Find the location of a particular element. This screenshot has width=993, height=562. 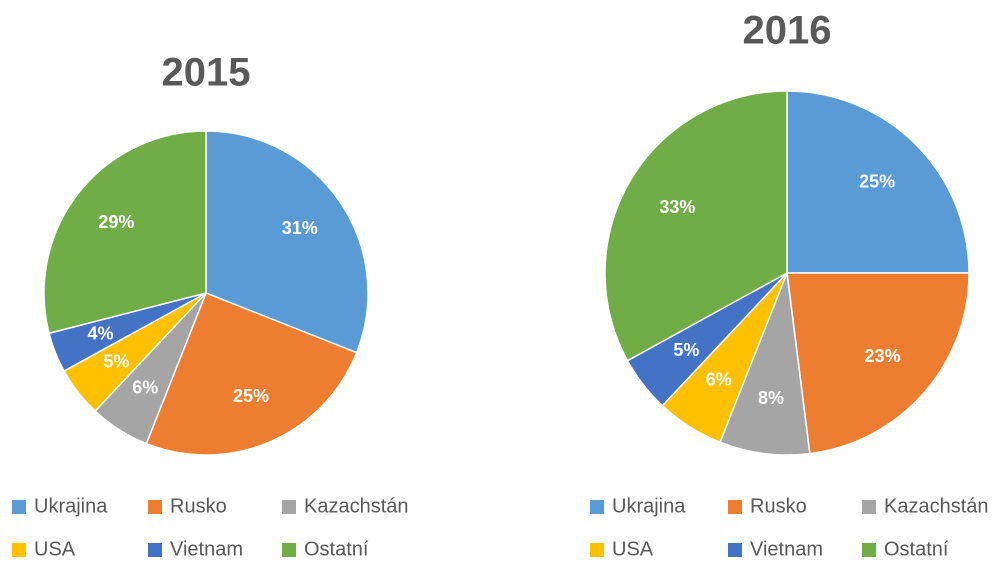

data-label: 31% is located at coordinates (300, 228).